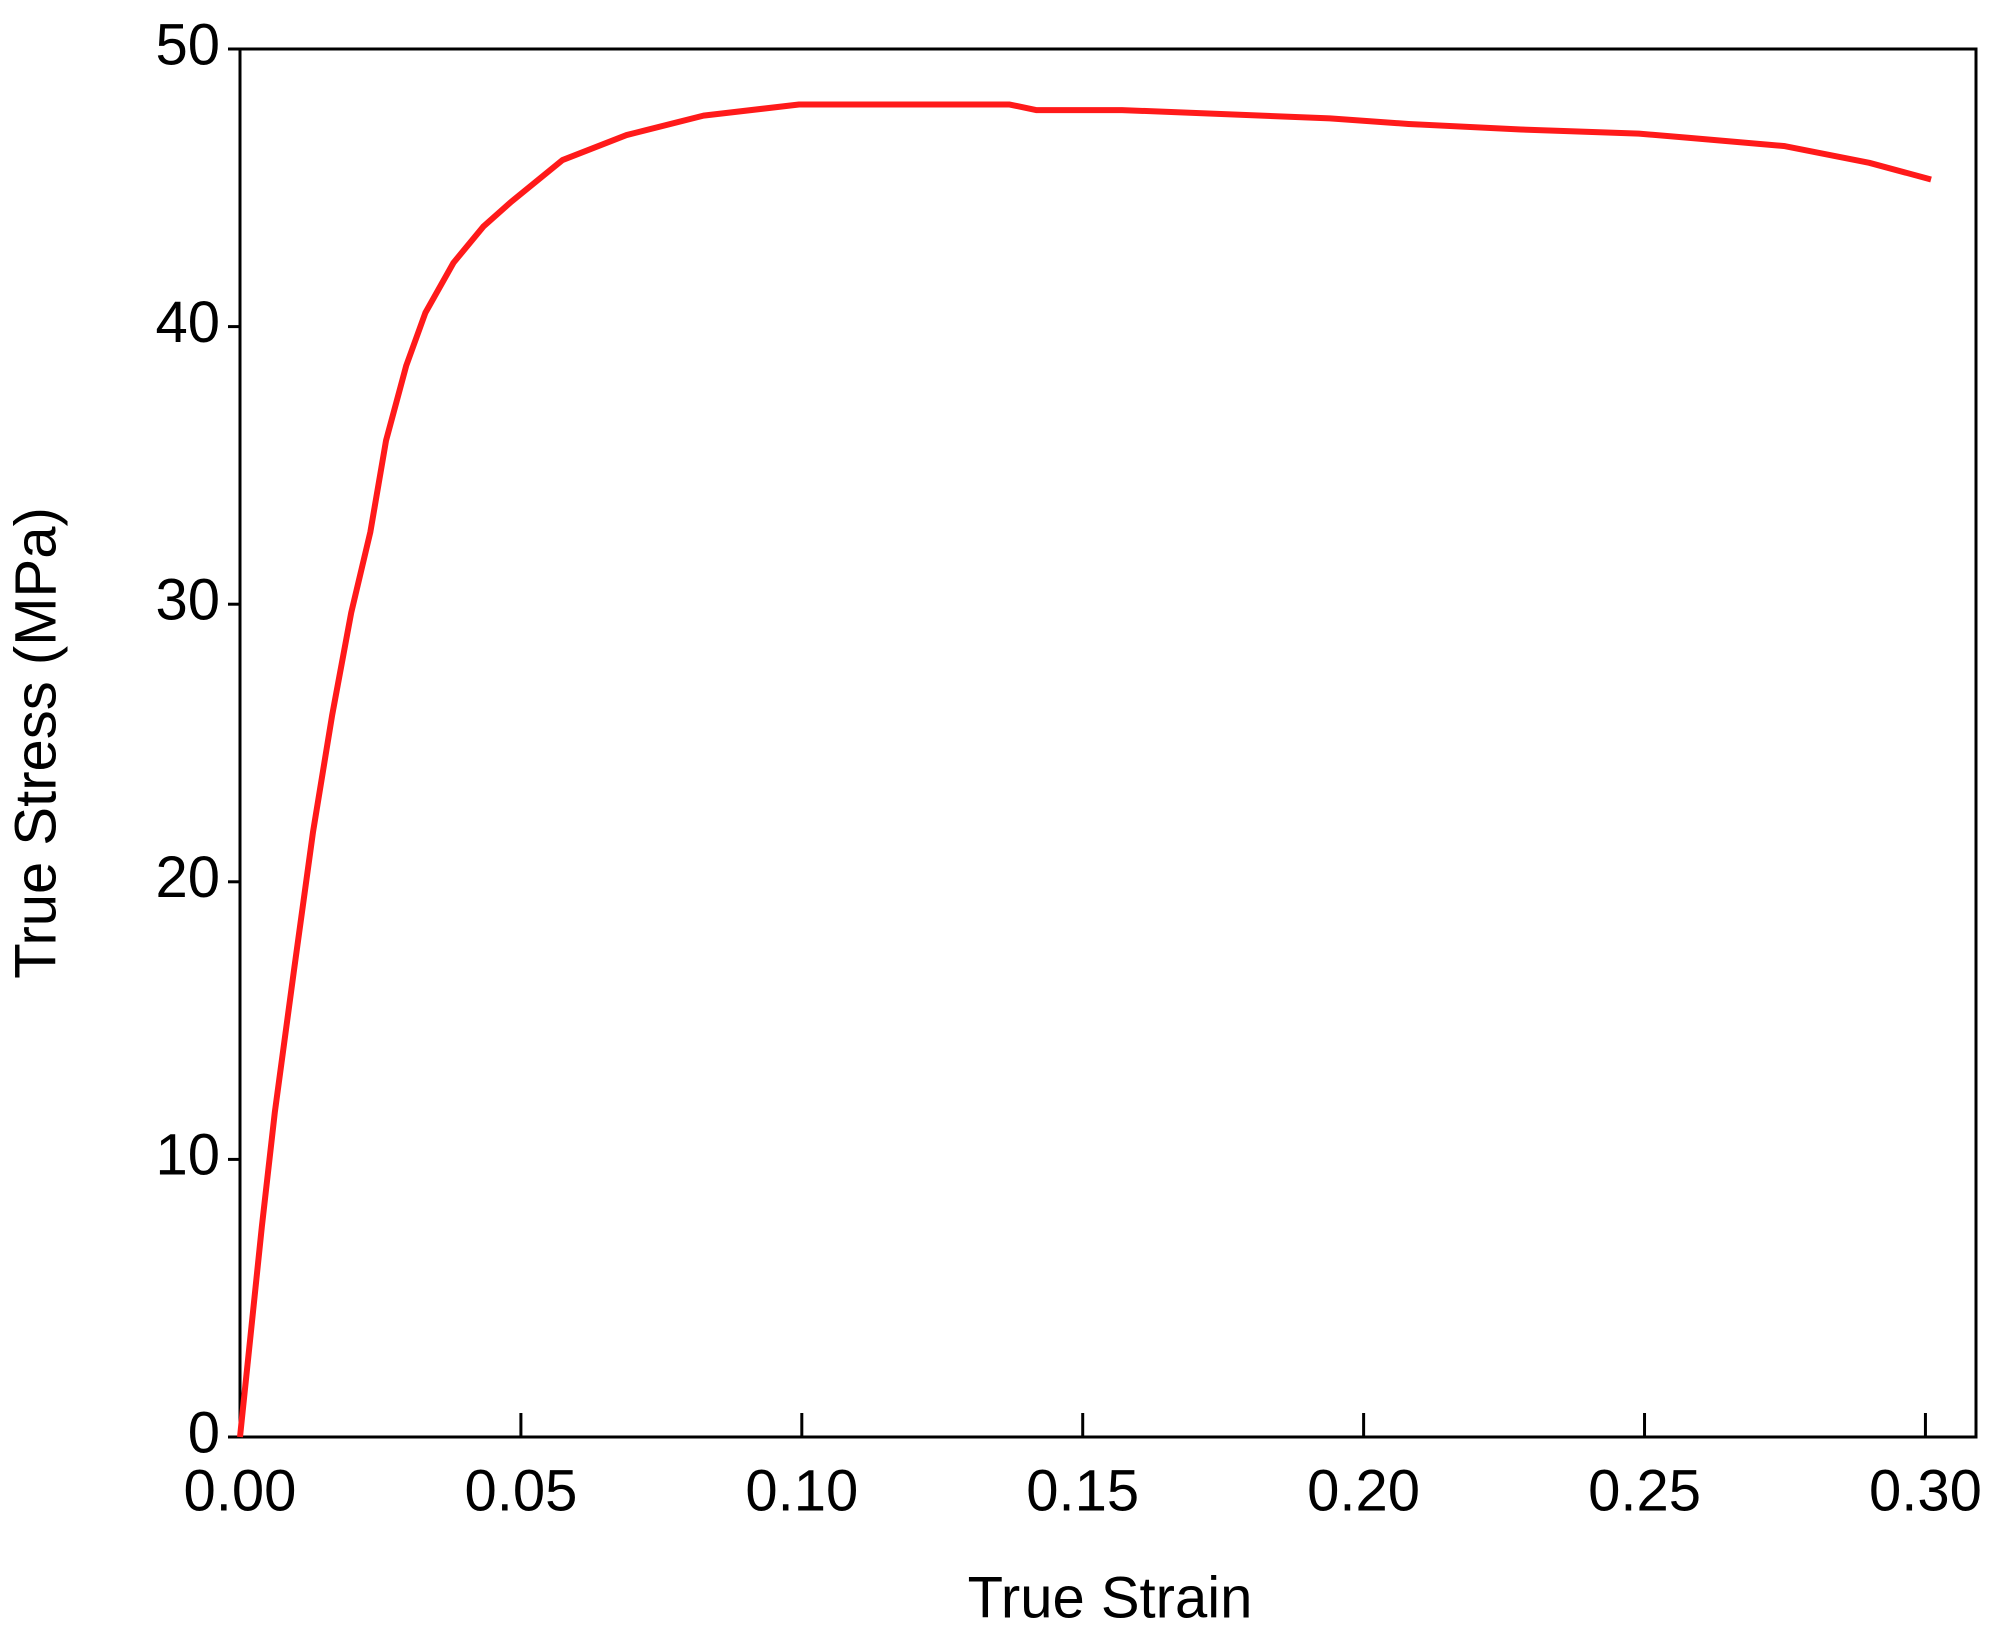 The height and width of the screenshot is (1641, 1995). I want to click on x-tick-label: 0.20, so click(1363, 1490).